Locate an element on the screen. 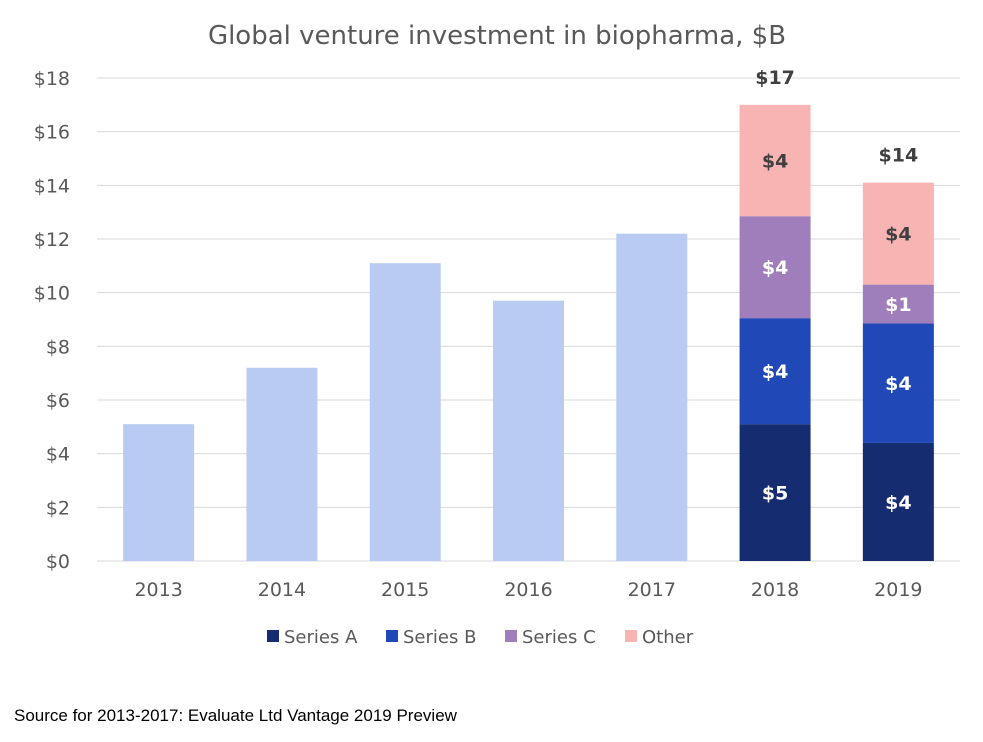 This screenshot has width=983, height=742. x-tick-label: 2019 is located at coordinates (898, 590).